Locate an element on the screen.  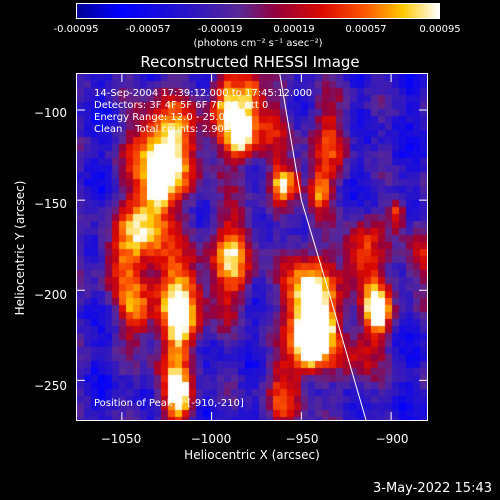
y-axis-label: Heliocentric Y (arcsec) is located at coordinates (20, 248).